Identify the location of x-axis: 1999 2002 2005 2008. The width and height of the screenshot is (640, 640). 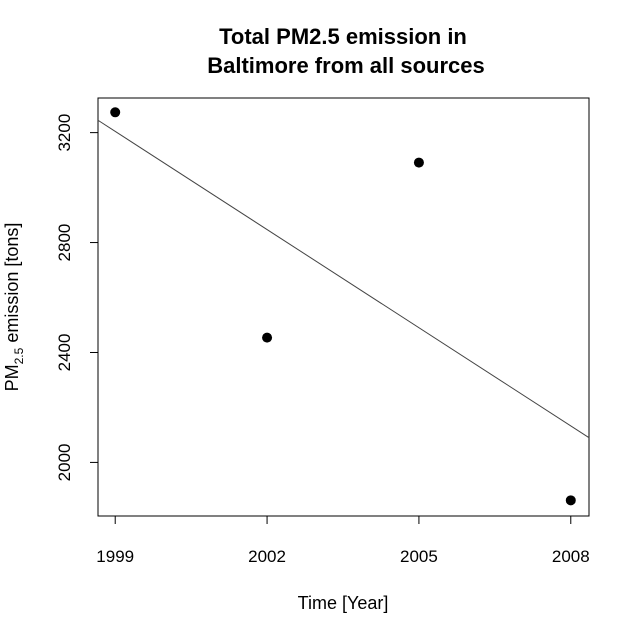
(343, 541).